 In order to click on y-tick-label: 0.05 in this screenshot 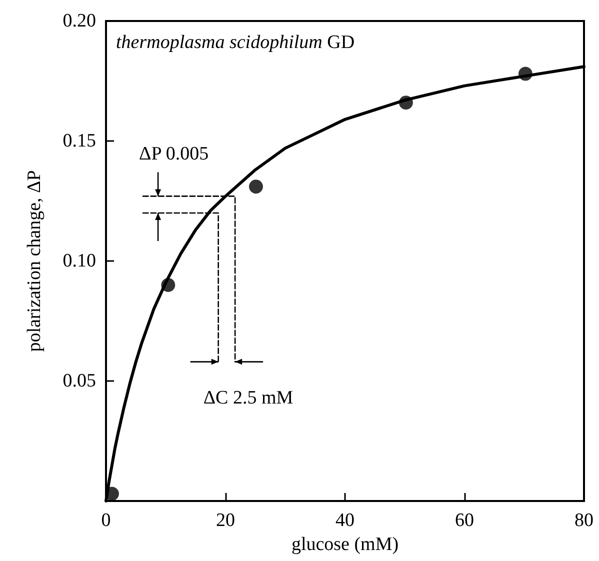, I will do `click(79, 381)`.